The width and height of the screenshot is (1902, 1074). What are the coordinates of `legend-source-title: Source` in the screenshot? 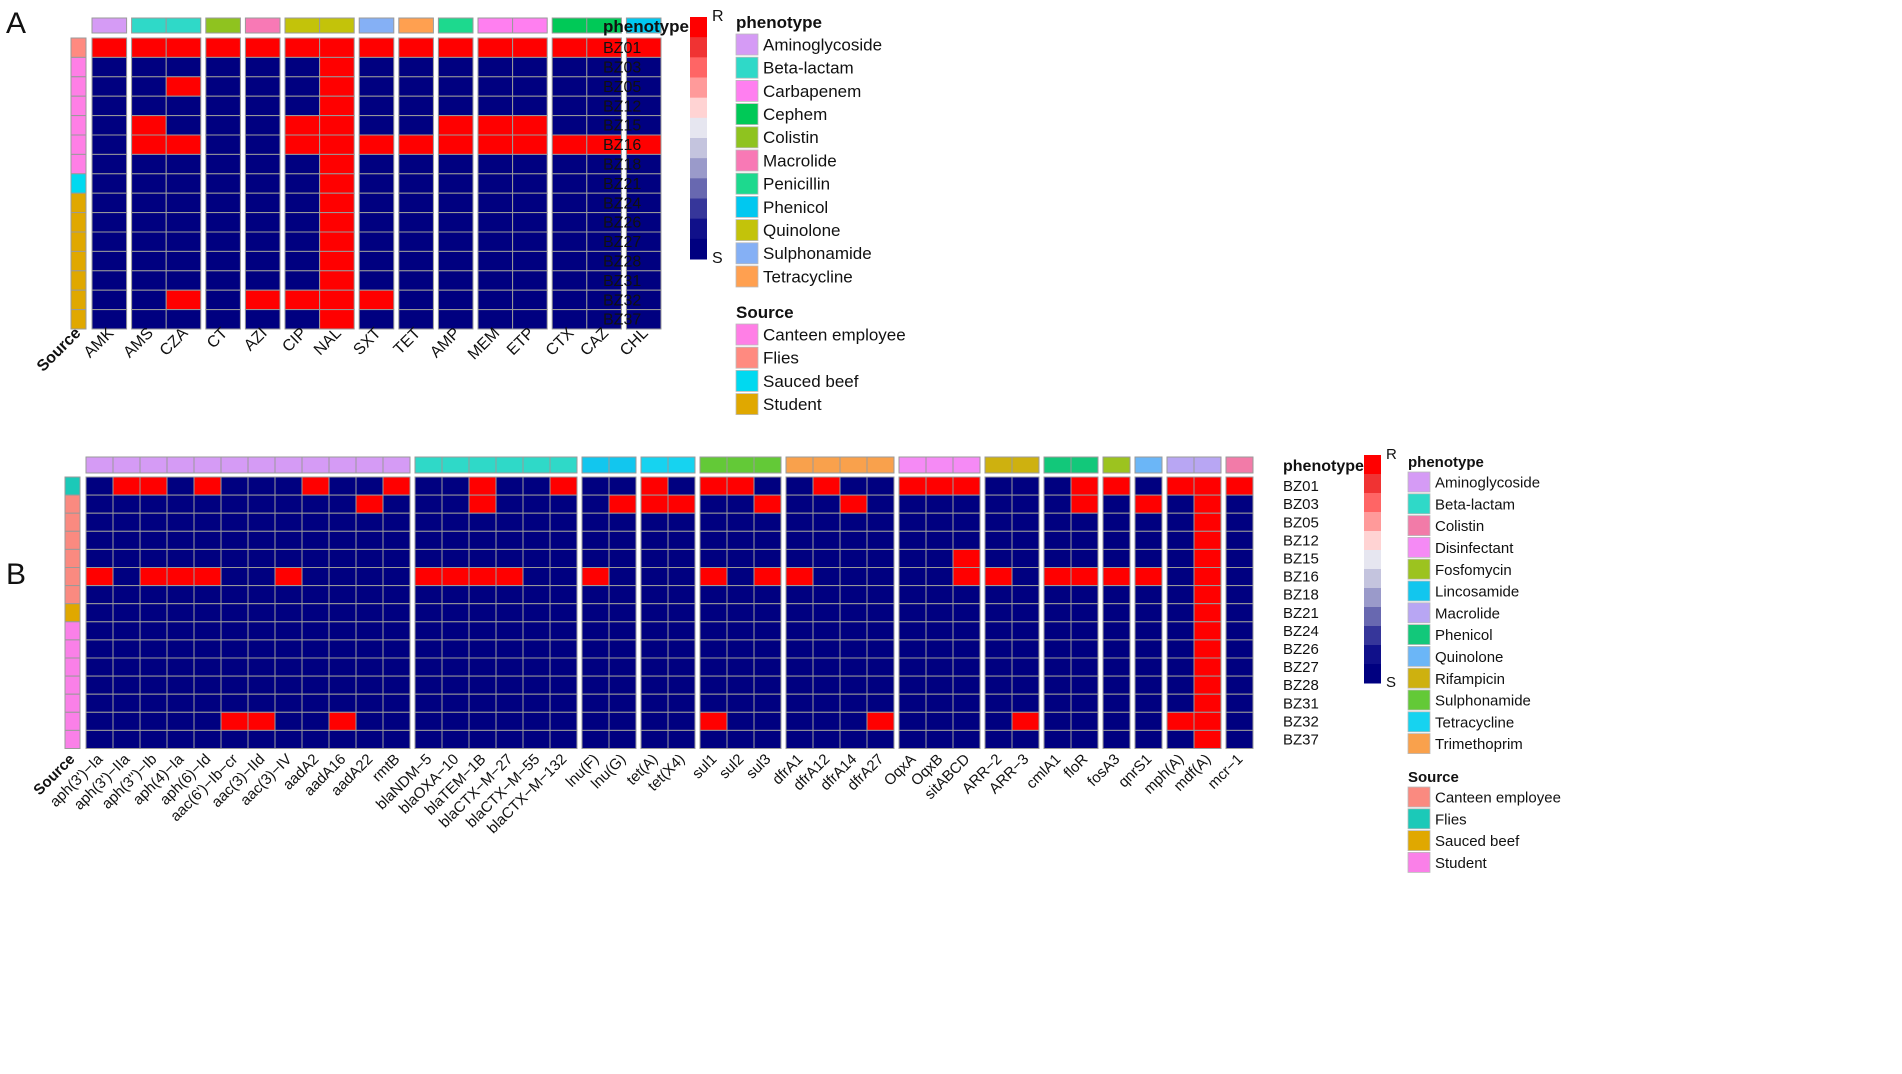 It's located at (1433, 777).